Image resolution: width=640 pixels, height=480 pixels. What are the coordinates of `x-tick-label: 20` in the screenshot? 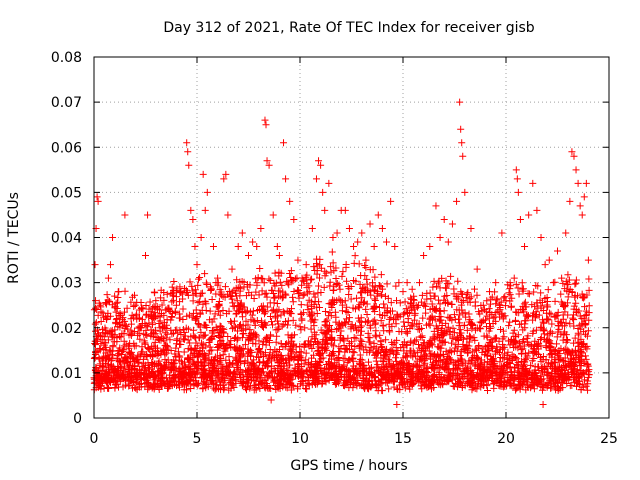 It's located at (506, 439).